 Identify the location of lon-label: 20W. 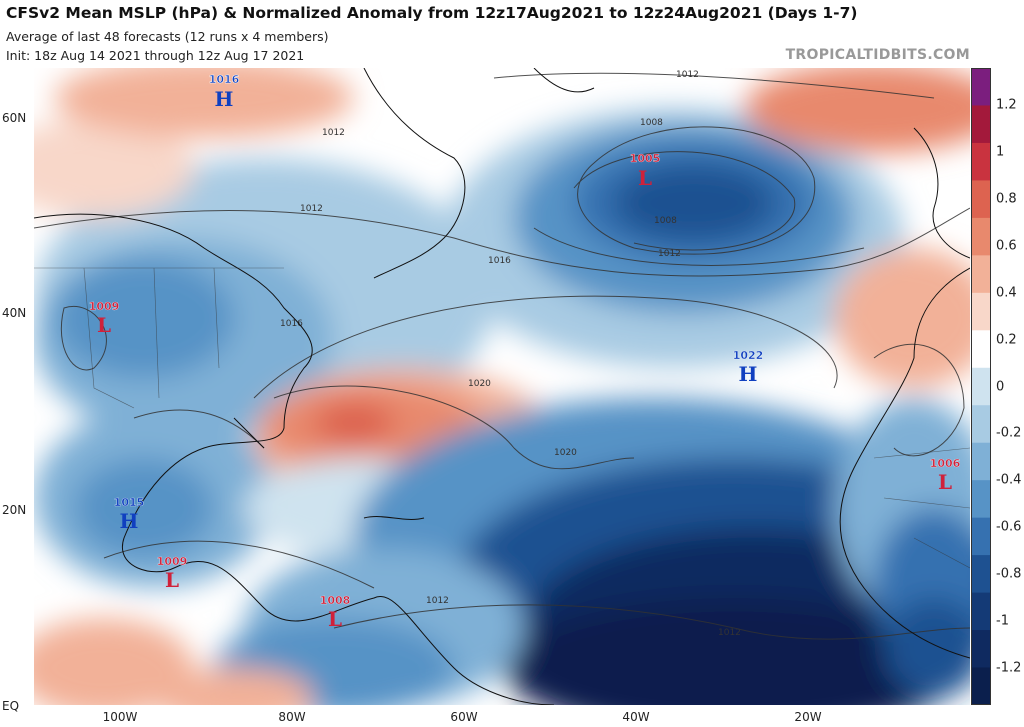
(808, 717).